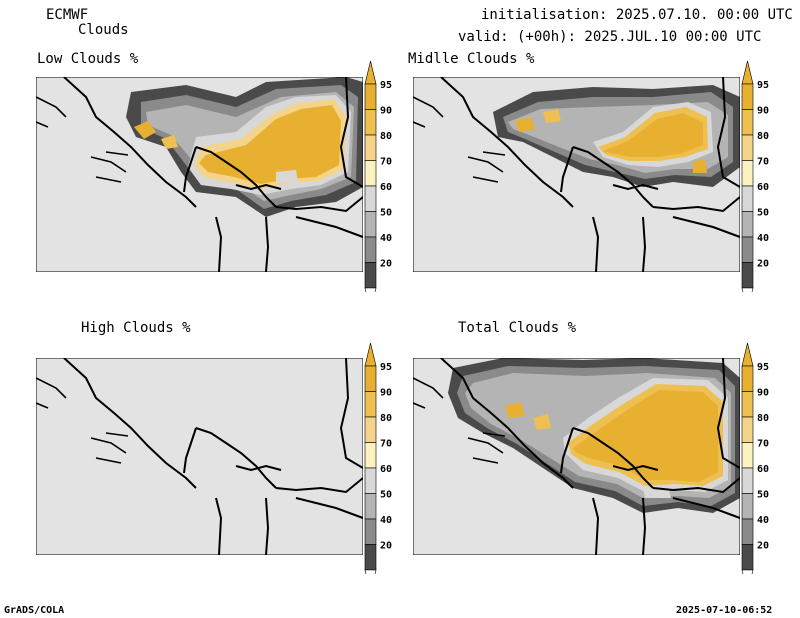  I want to click on panel-title-total: Total Clouds %, so click(517, 328).